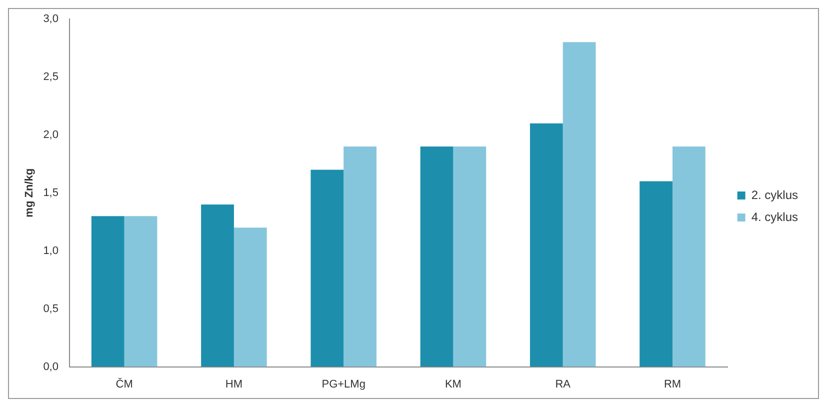  What do you see at coordinates (50, 308) in the screenshot?
I see `y-tick-label: 0,5` at bounding box center [50, 308].